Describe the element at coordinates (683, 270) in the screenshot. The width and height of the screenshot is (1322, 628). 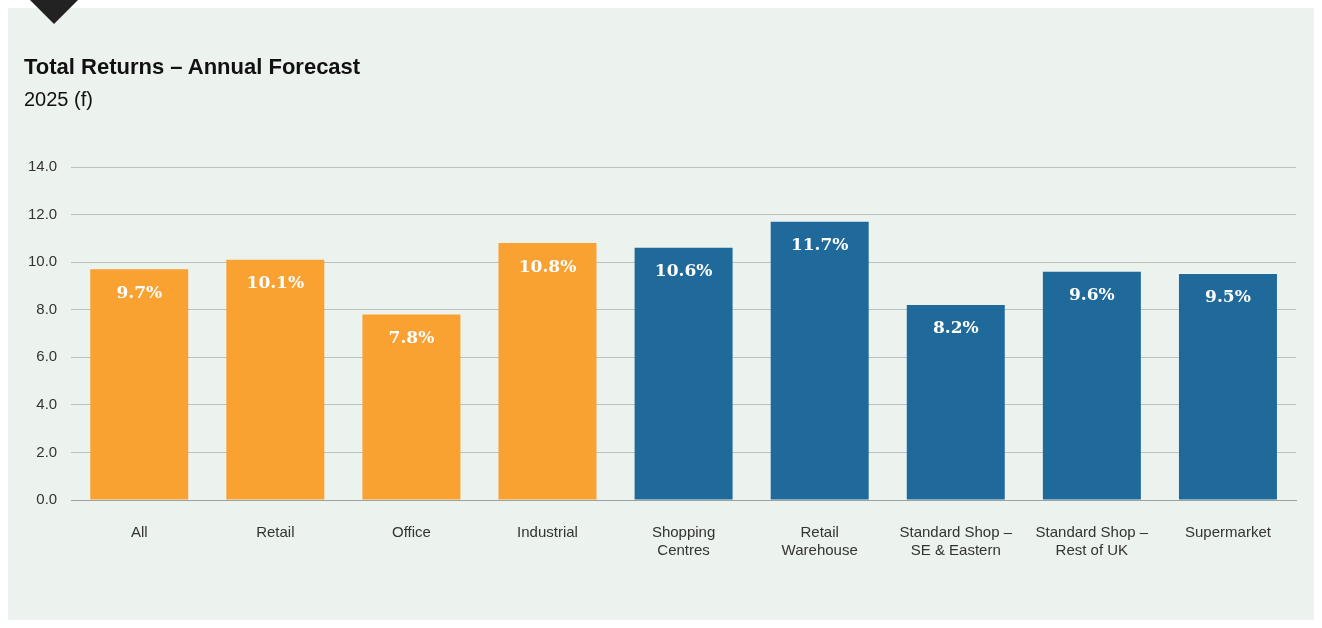
I see `data-label: 10.6%` at that location.